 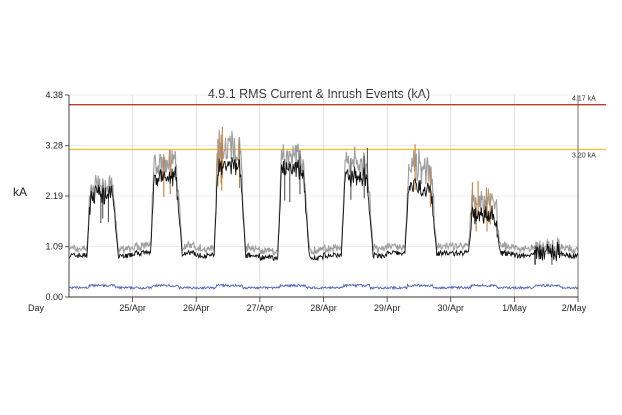 I want to click on reference-line-label: 3.20 kA, so click(x=584, y=155).